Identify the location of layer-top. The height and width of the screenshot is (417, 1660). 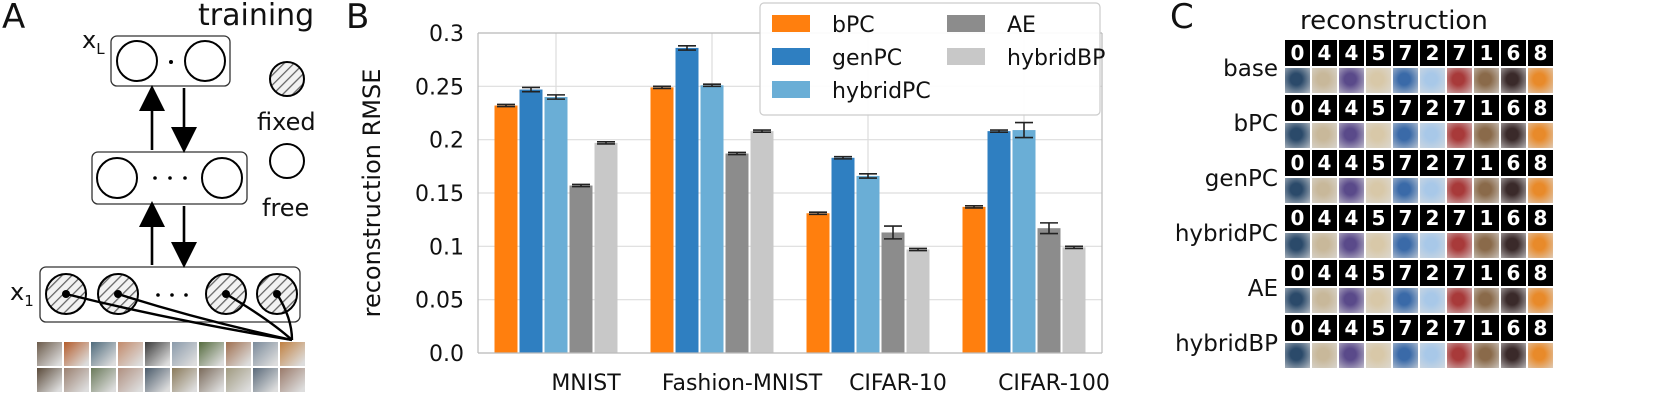
(170, 61).